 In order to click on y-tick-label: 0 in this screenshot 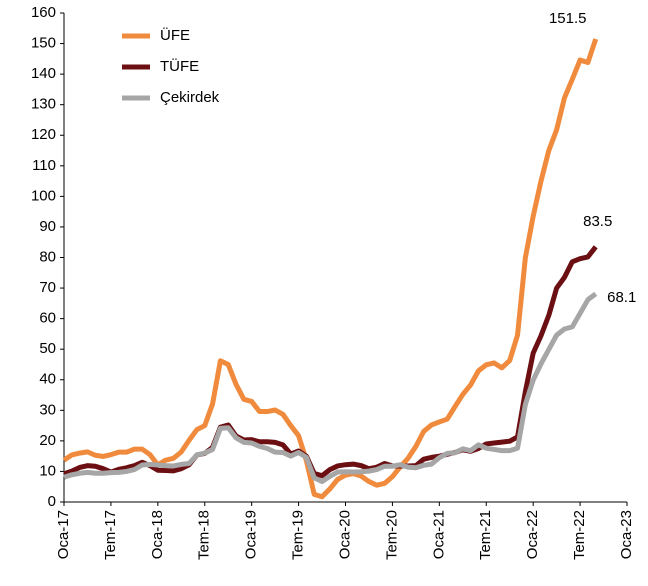, I will do `click(52, 501)`.